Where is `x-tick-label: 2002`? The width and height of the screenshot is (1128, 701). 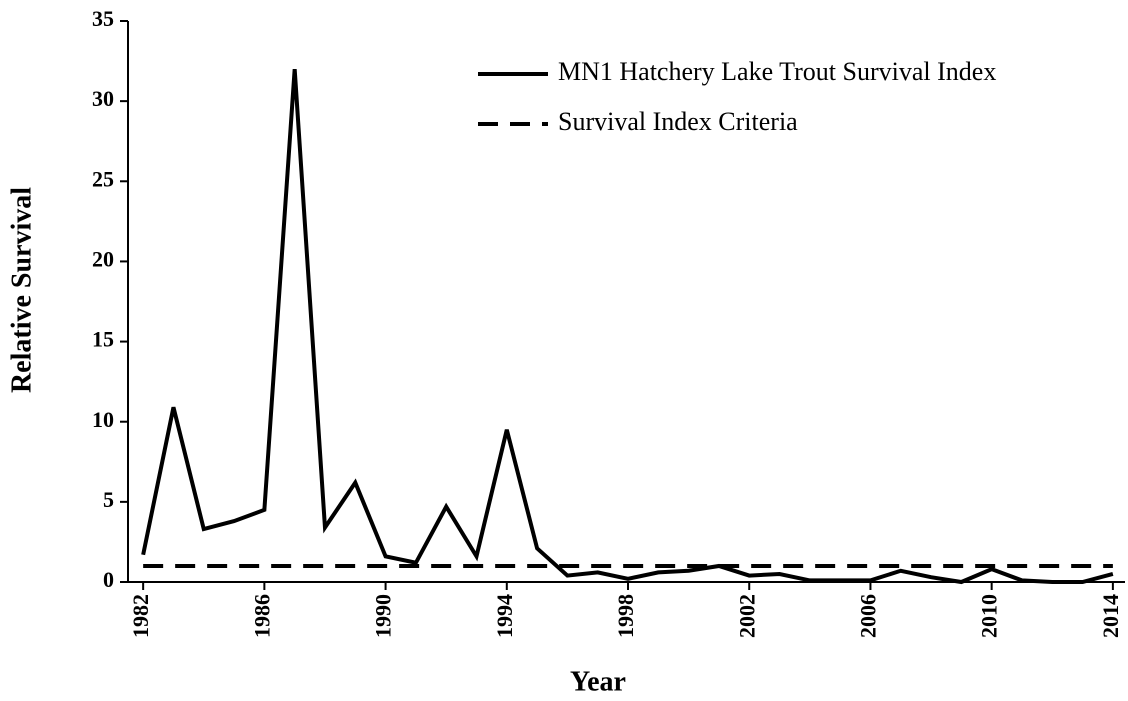
x-tick-label: 2002 is located at coordinates (746, 616).